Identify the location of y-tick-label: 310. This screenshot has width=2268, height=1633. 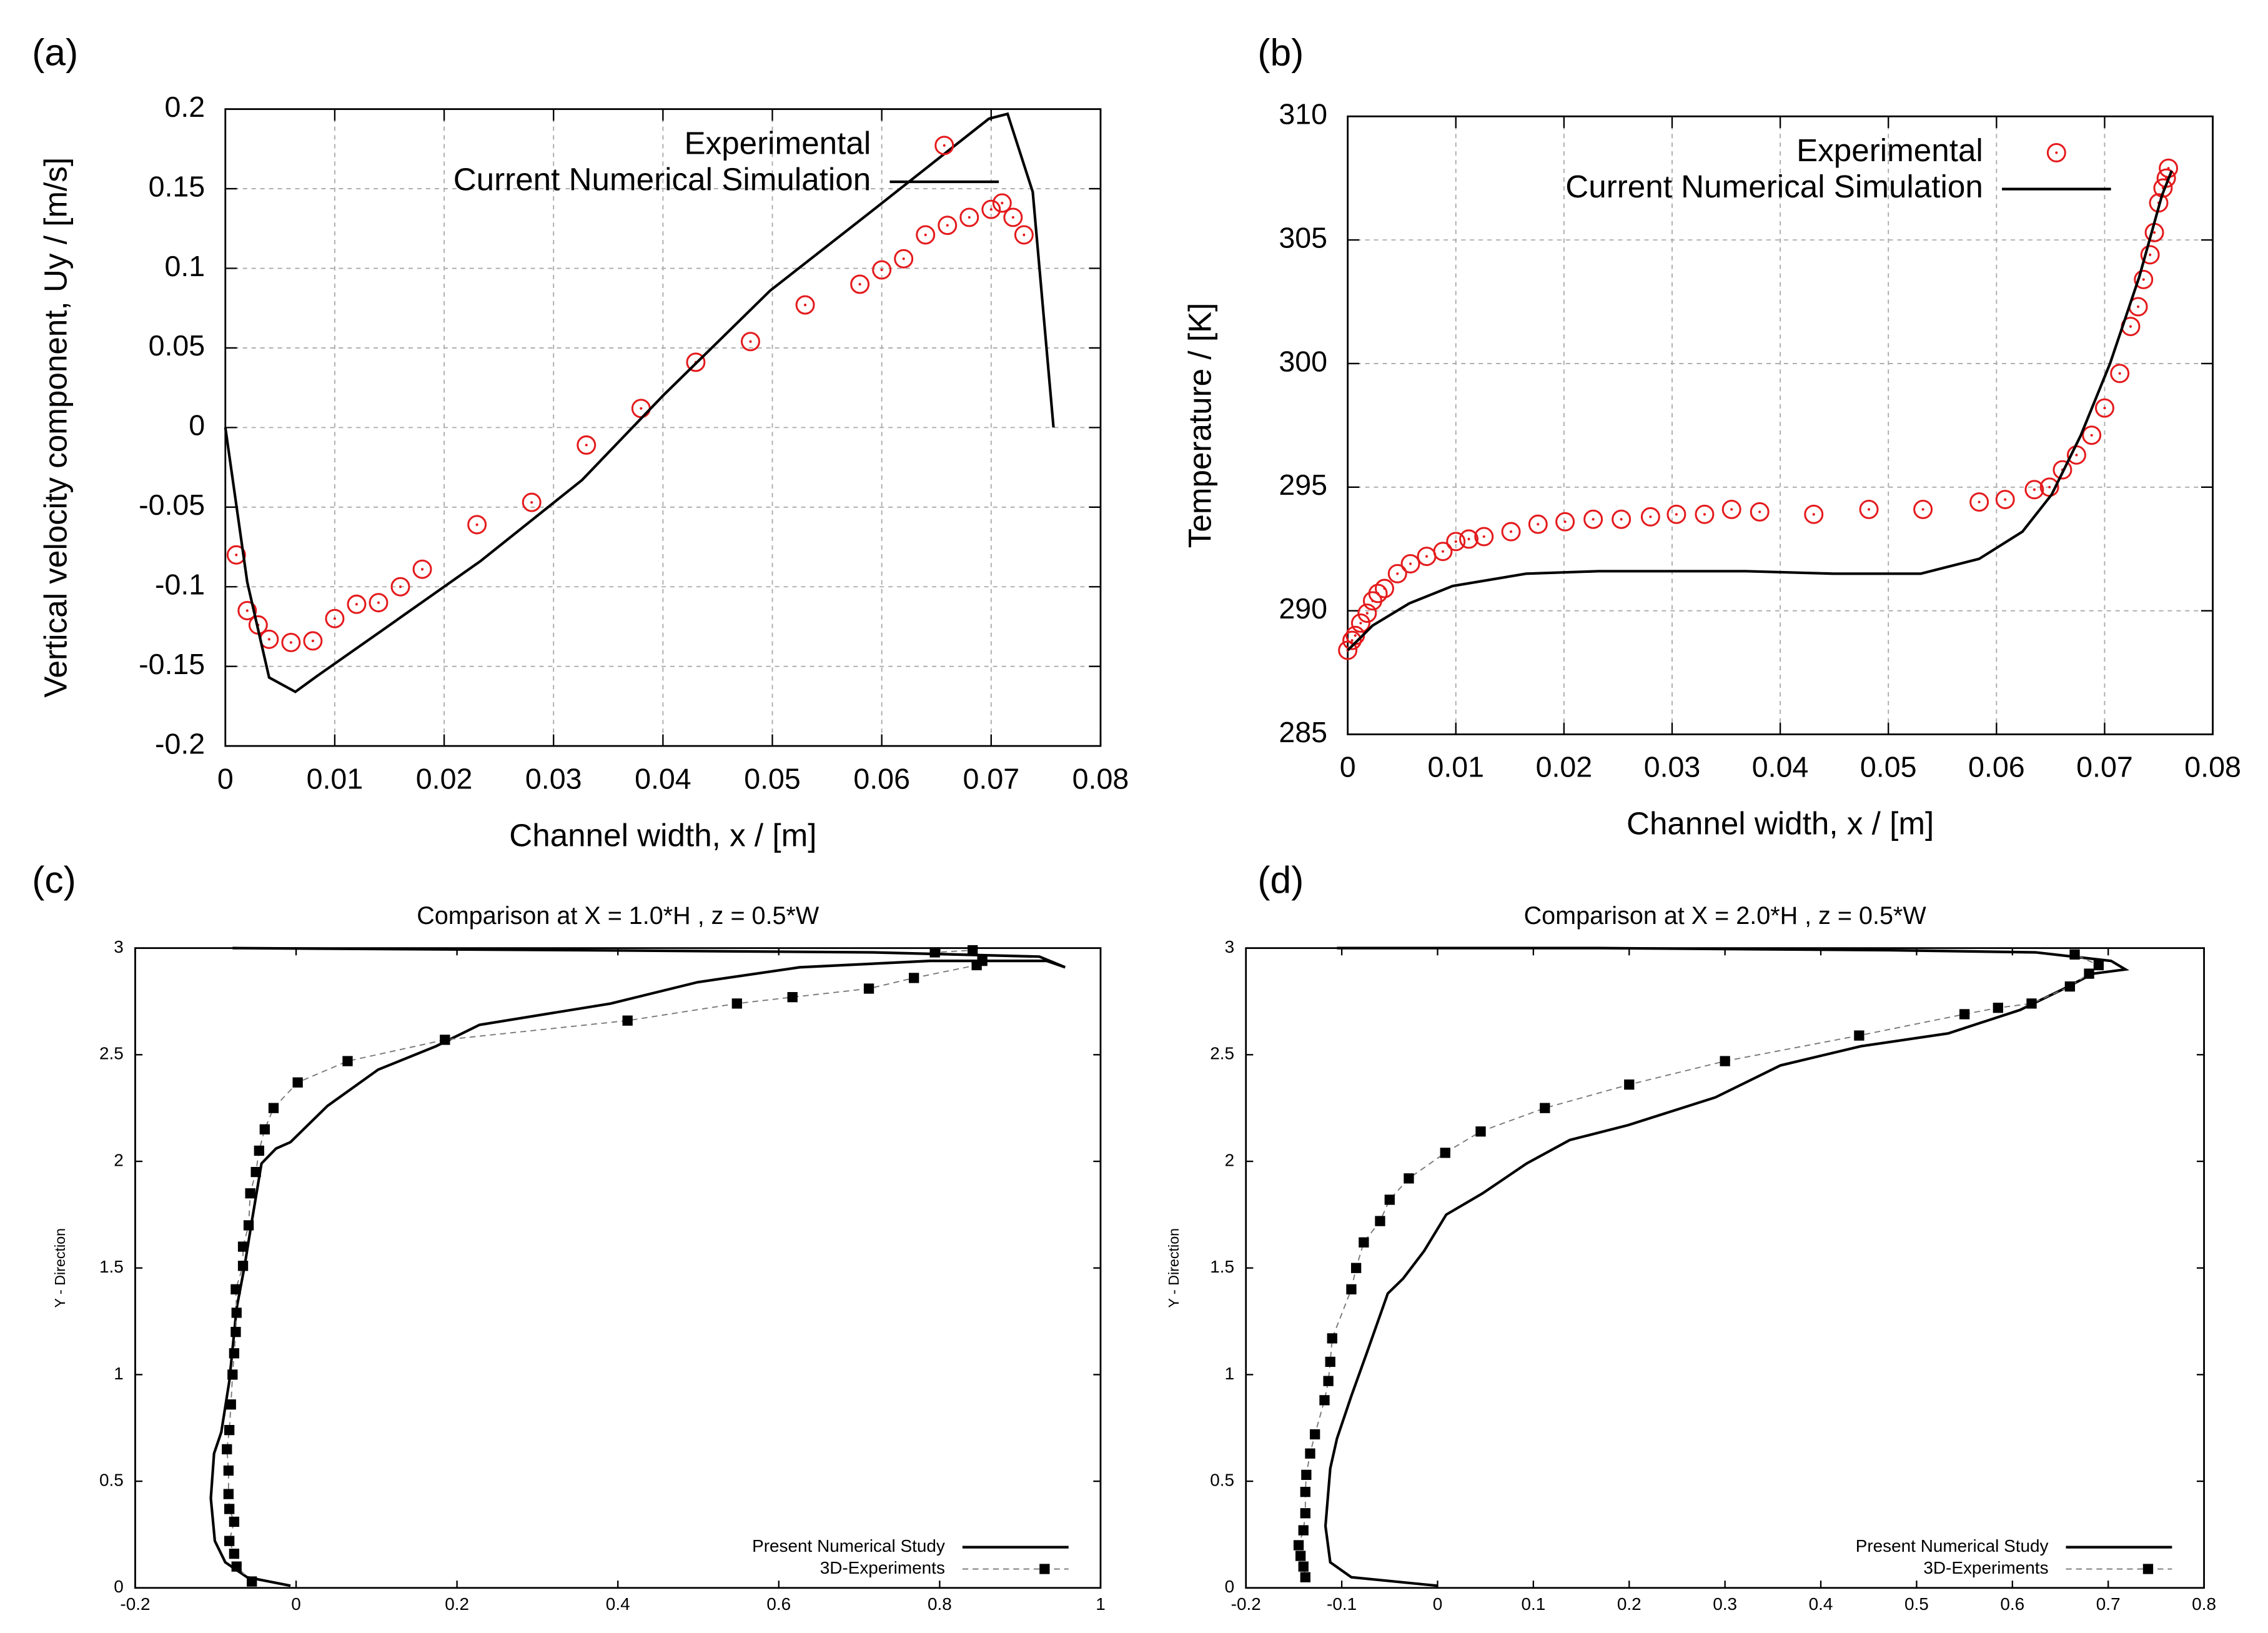
(1303, 114).